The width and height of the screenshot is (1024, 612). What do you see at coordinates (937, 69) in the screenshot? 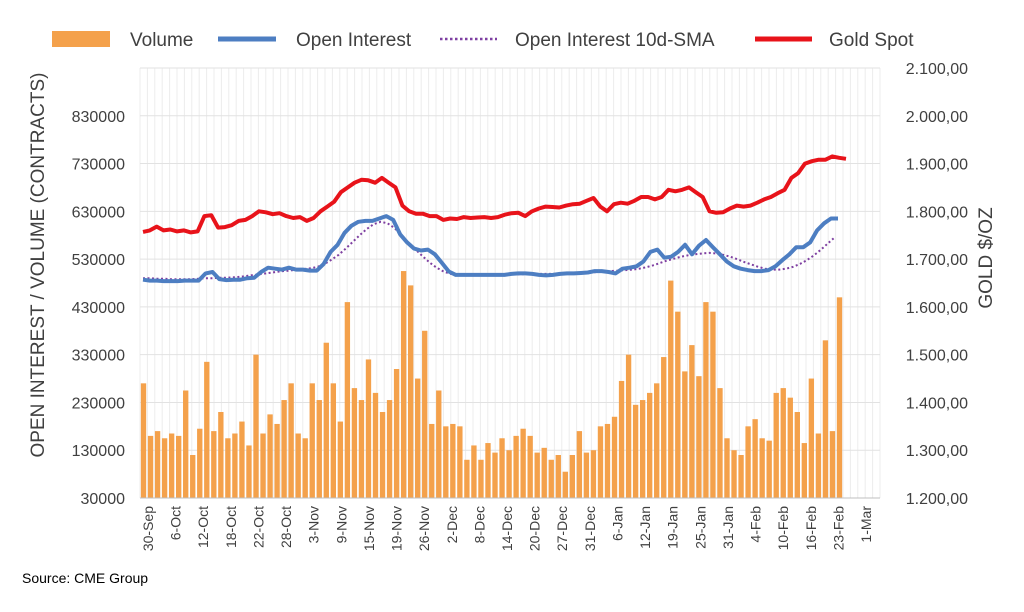
I see `right-tick-label: 2.100,00` at bounding box center [937, 69].